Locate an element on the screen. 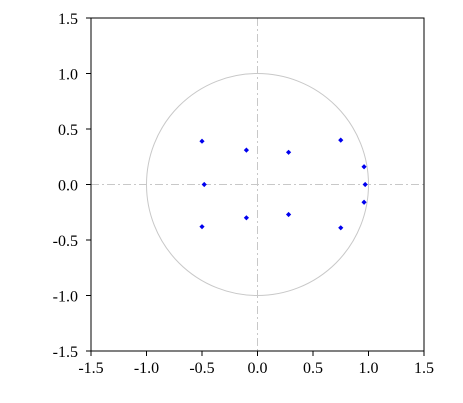 This screenshot has width=463, height=403. x-tick-label: 1.0 is located at coordinates (369, 368).